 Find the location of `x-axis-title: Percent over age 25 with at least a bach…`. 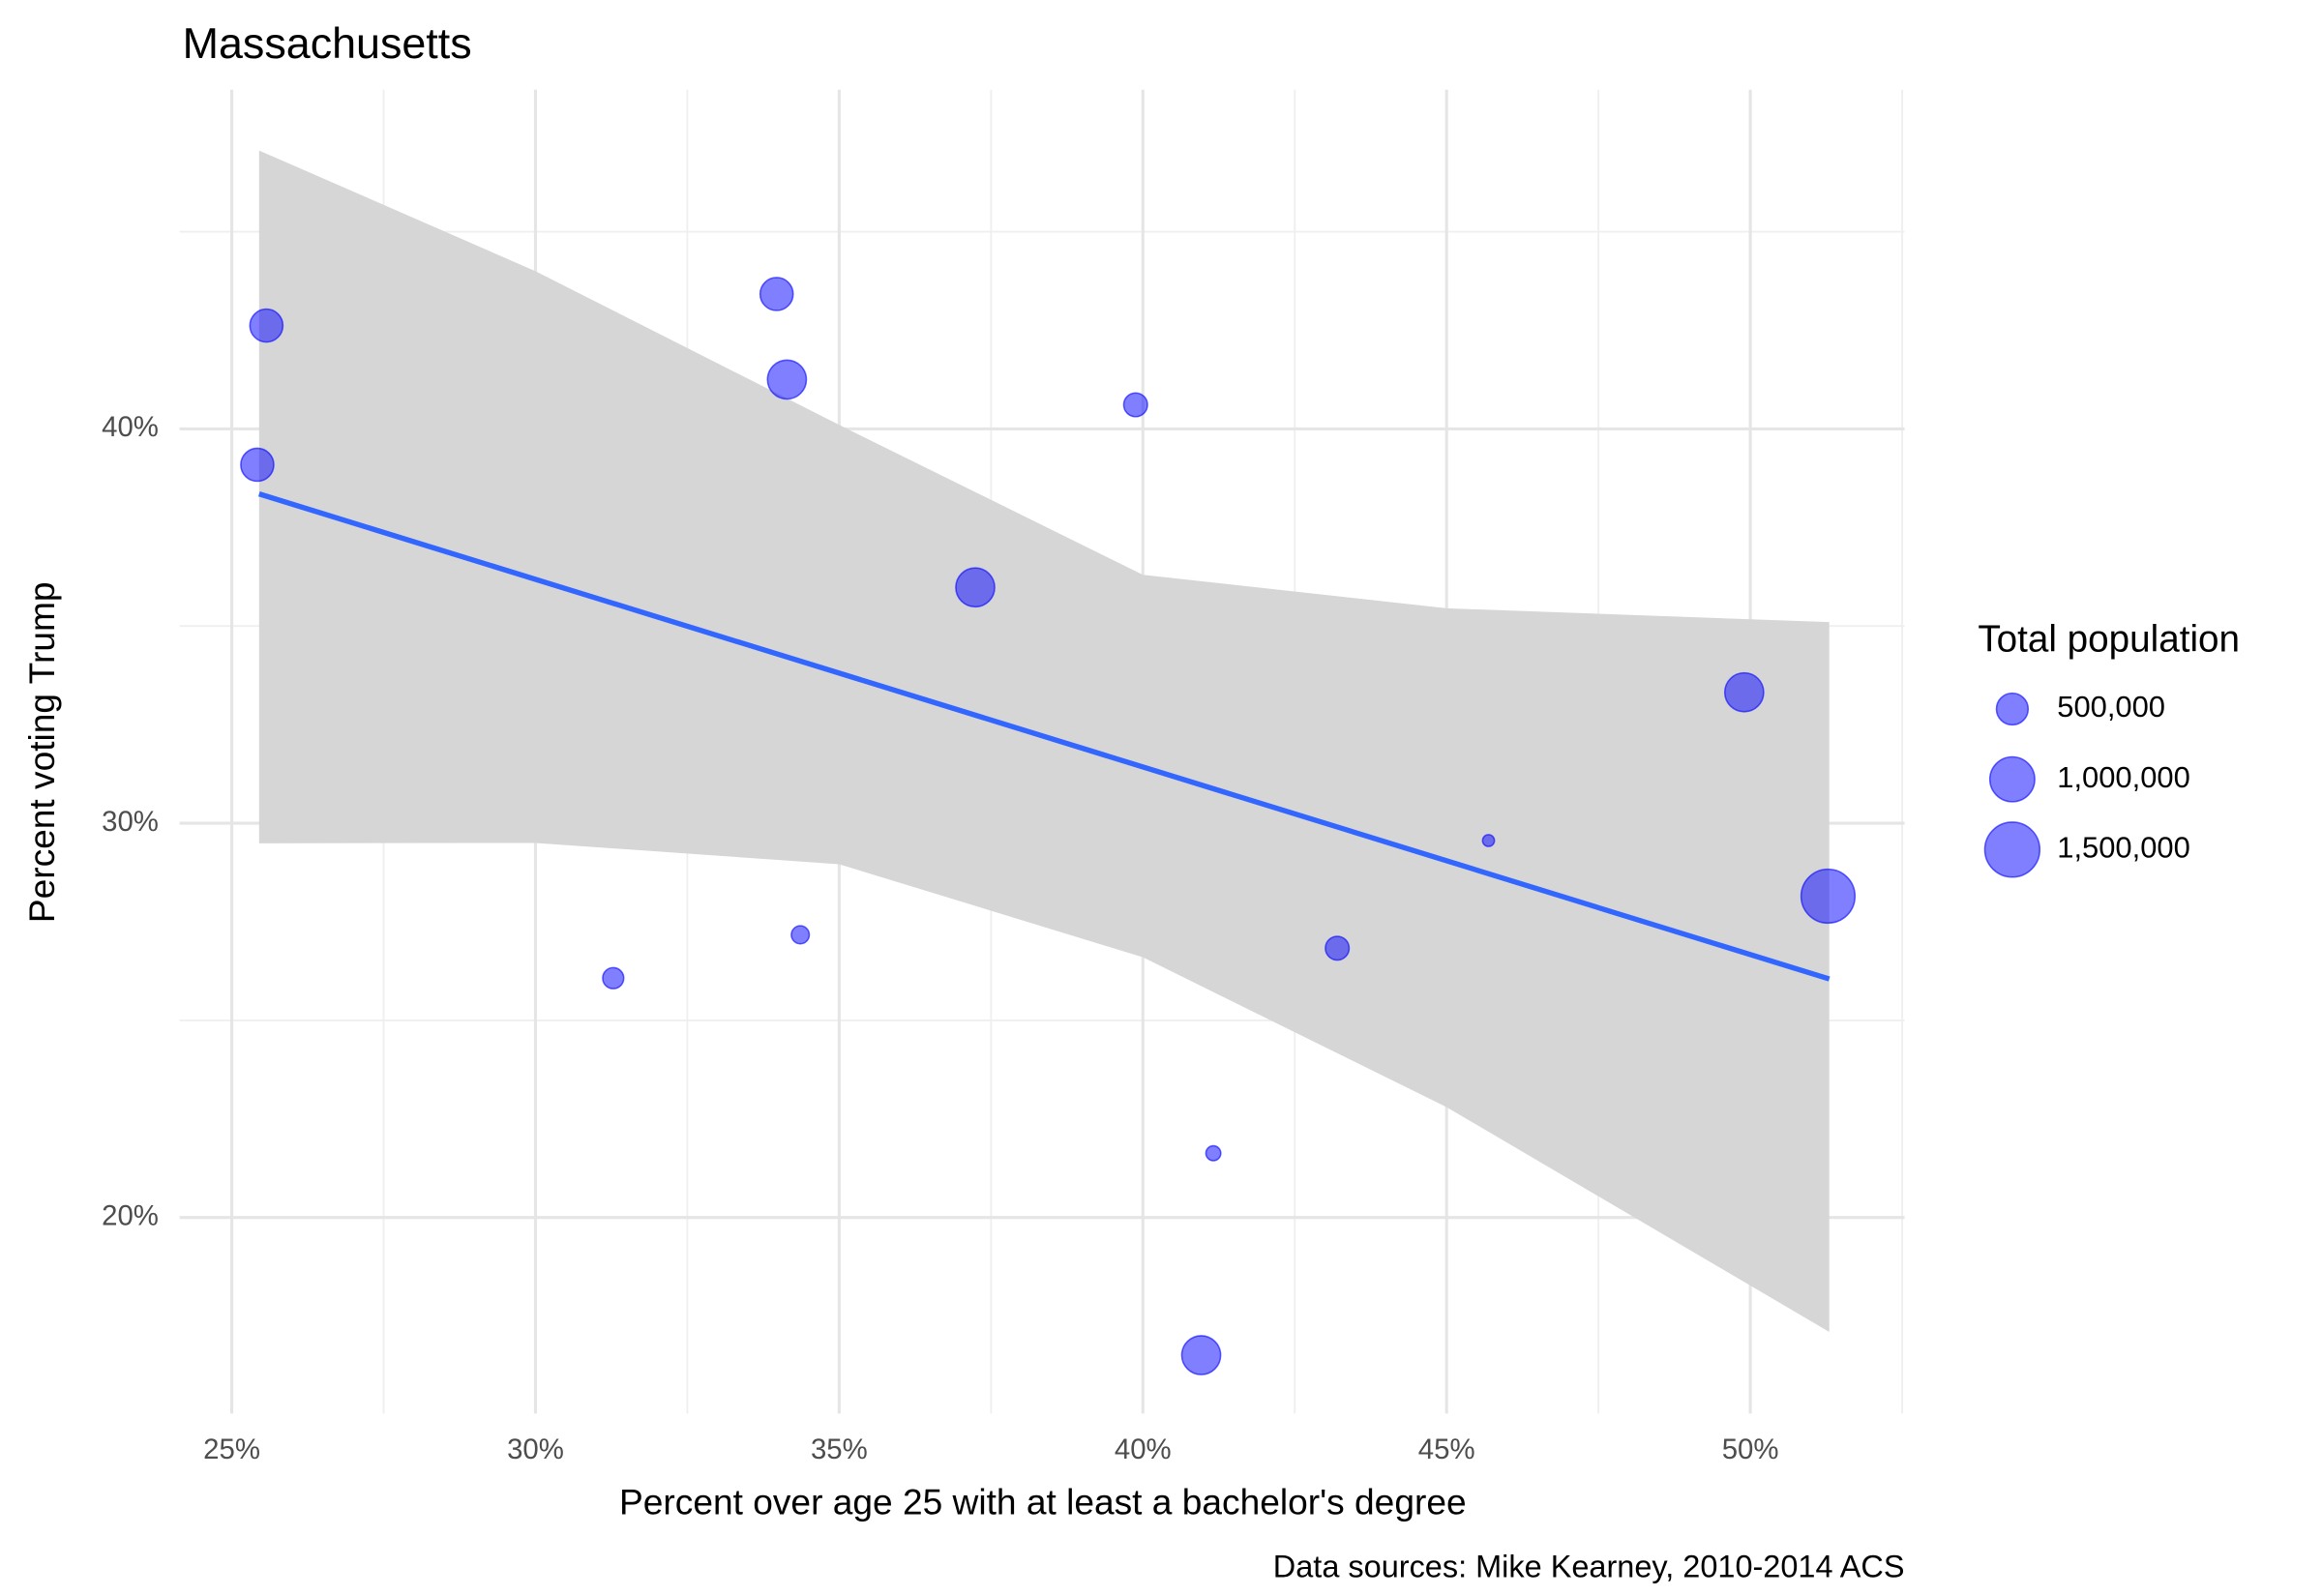

x-axis-title: Percent over age 25 with at least a bach… is located at coordinates (1043, 1501).